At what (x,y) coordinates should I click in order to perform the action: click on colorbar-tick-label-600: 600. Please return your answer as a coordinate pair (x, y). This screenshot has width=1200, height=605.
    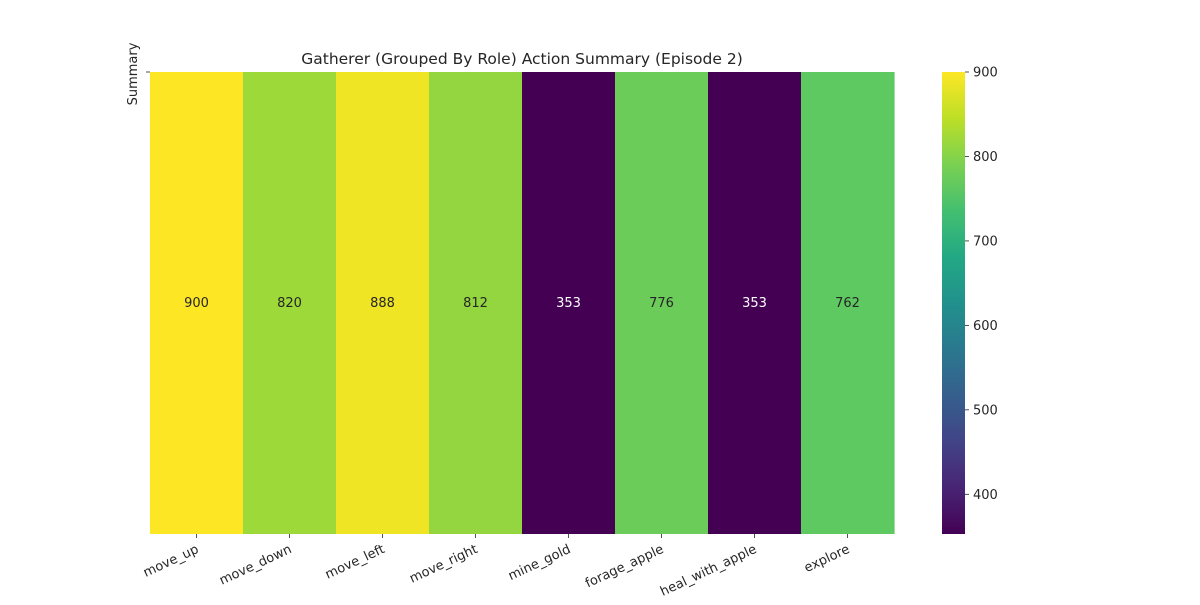
    Looking at the image, I should click on (985, 326).